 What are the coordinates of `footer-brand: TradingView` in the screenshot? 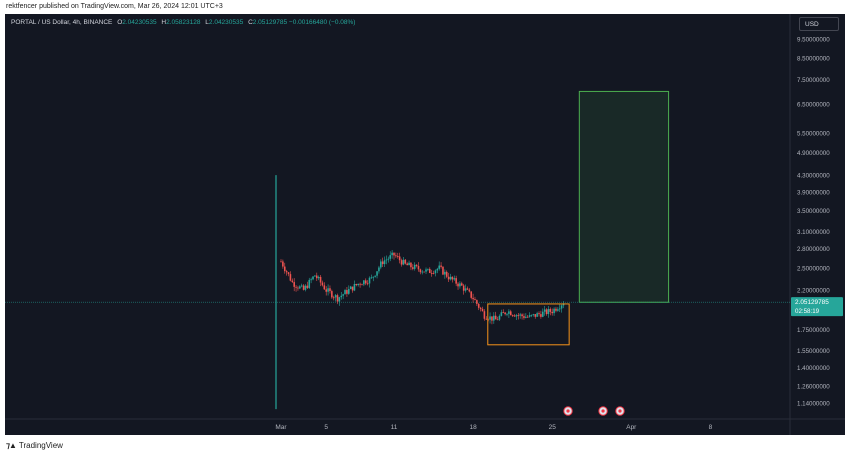 It's located at (40, 445).